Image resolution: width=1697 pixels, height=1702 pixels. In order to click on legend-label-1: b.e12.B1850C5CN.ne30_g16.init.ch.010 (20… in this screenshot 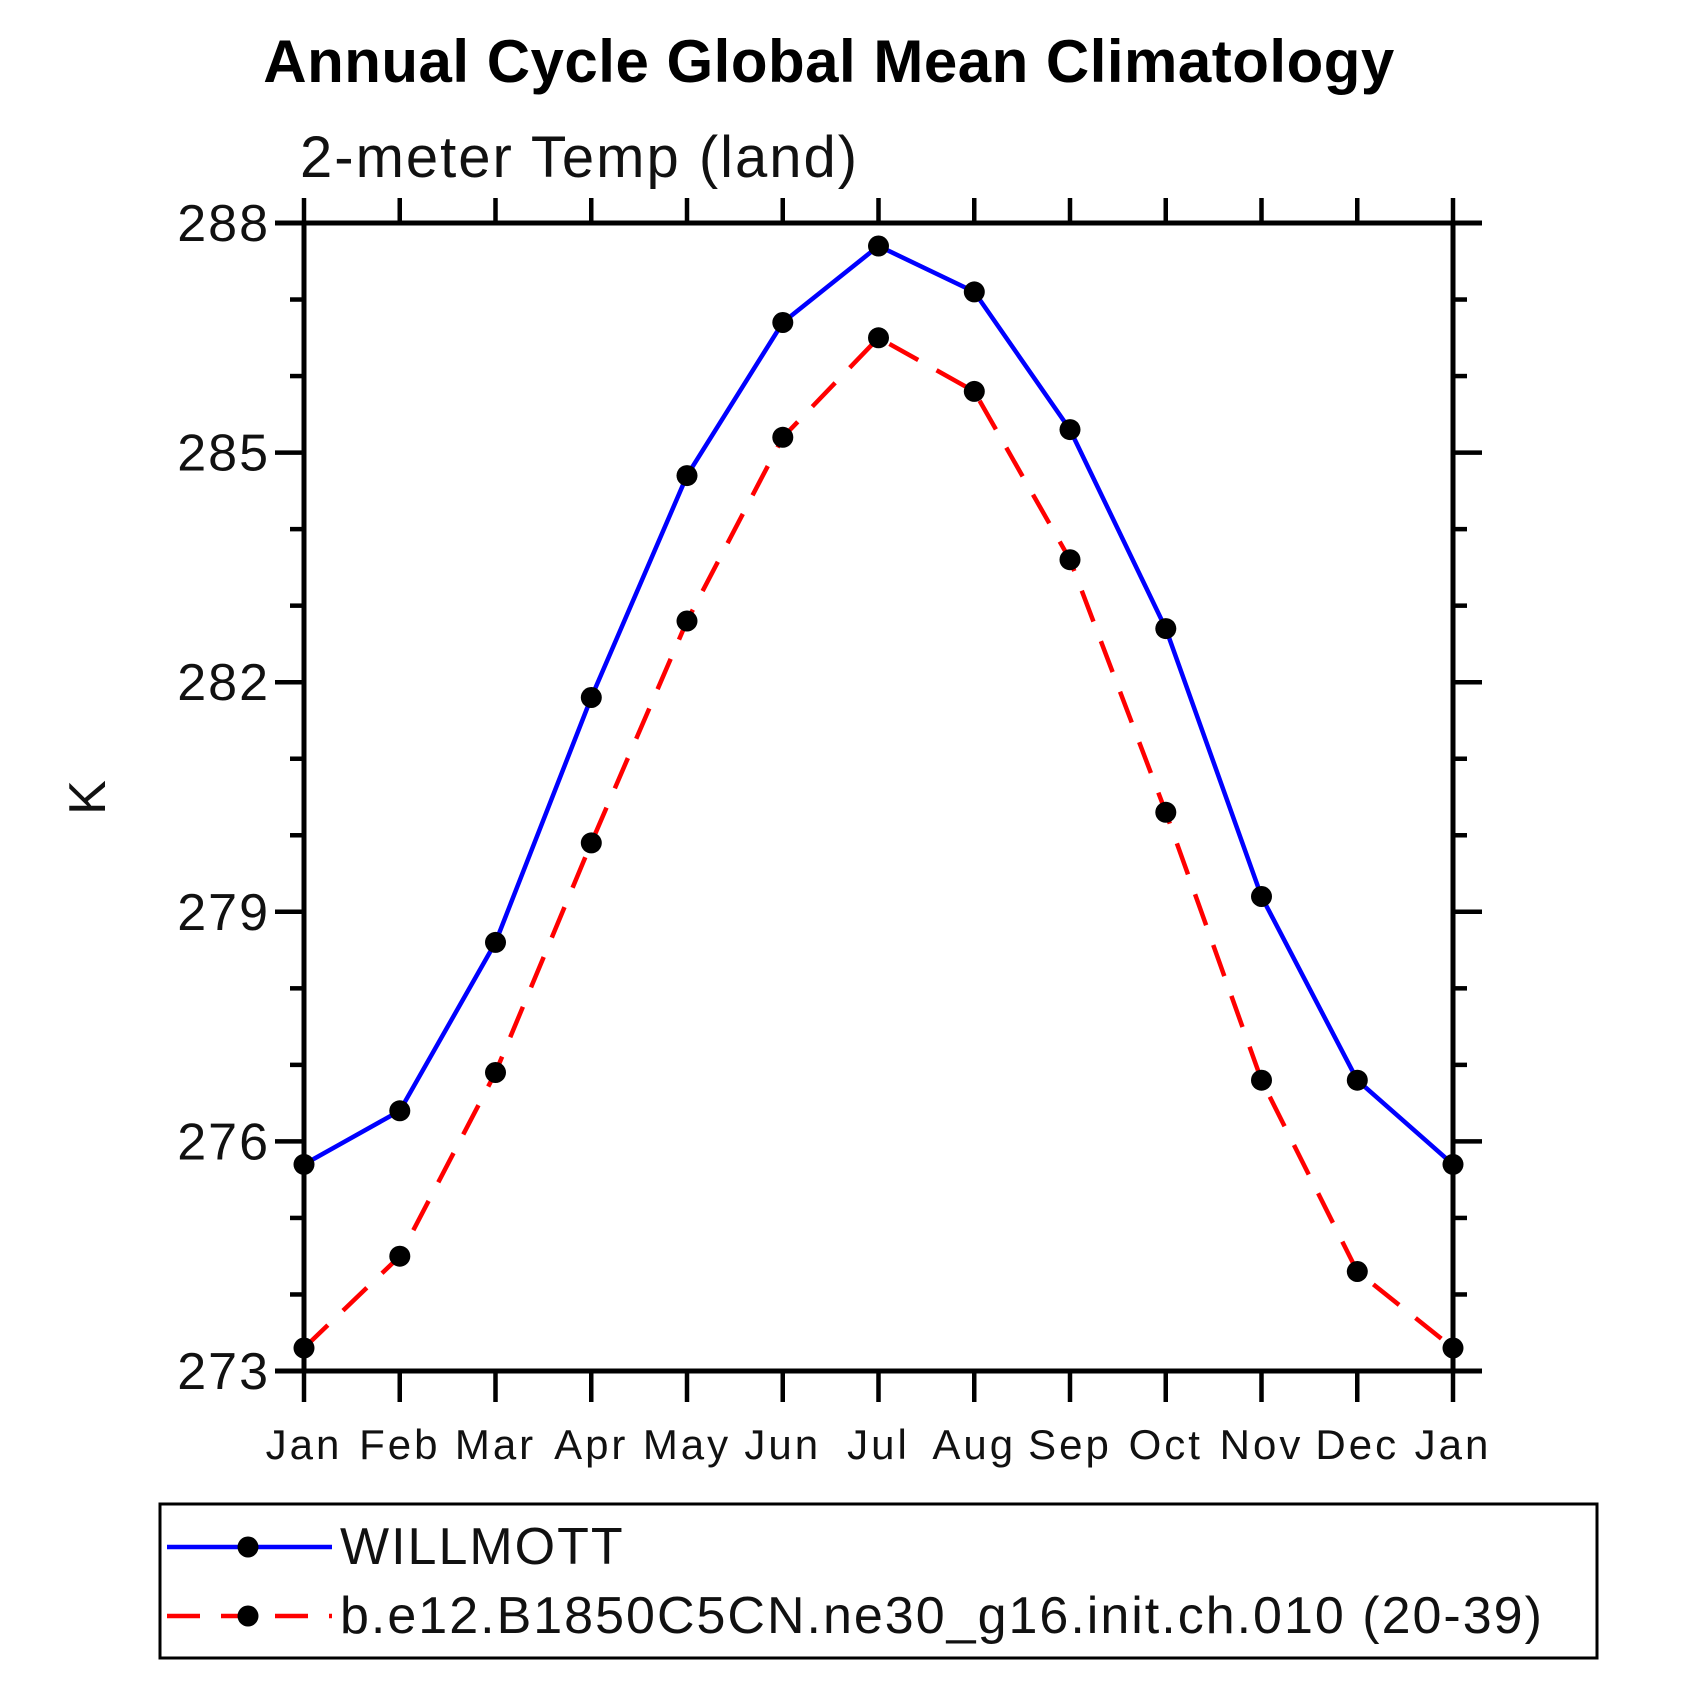, I will do `click(942, 1616)`.